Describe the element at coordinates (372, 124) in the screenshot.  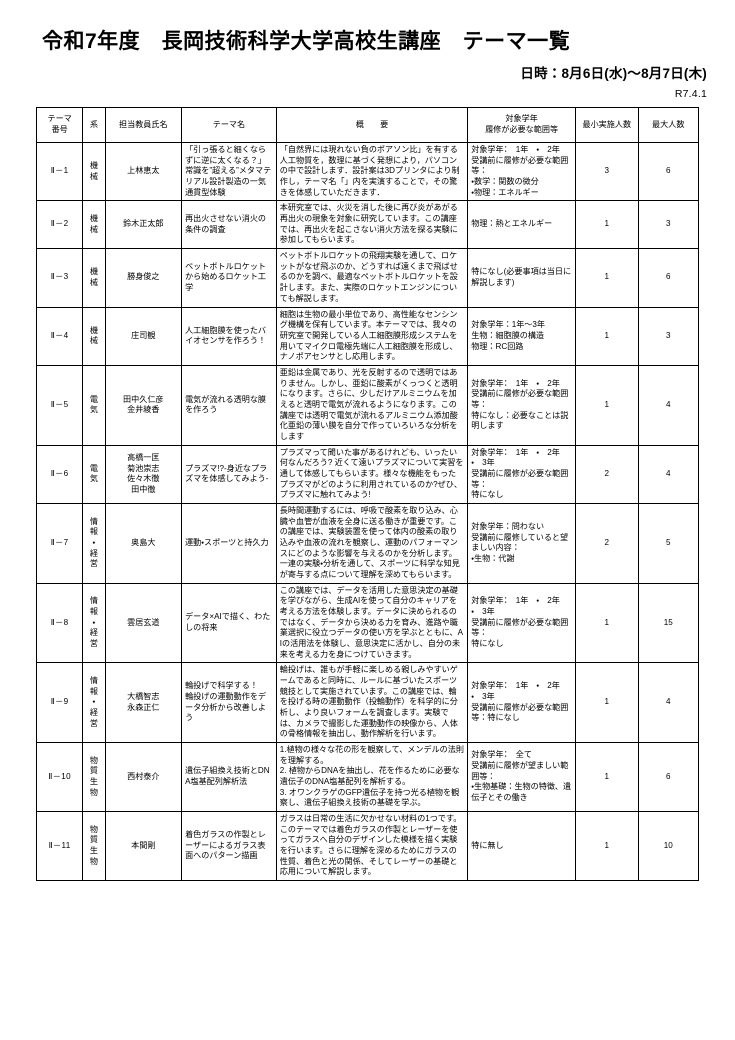
I see `col-header-summary-label: 概 要` at that location.